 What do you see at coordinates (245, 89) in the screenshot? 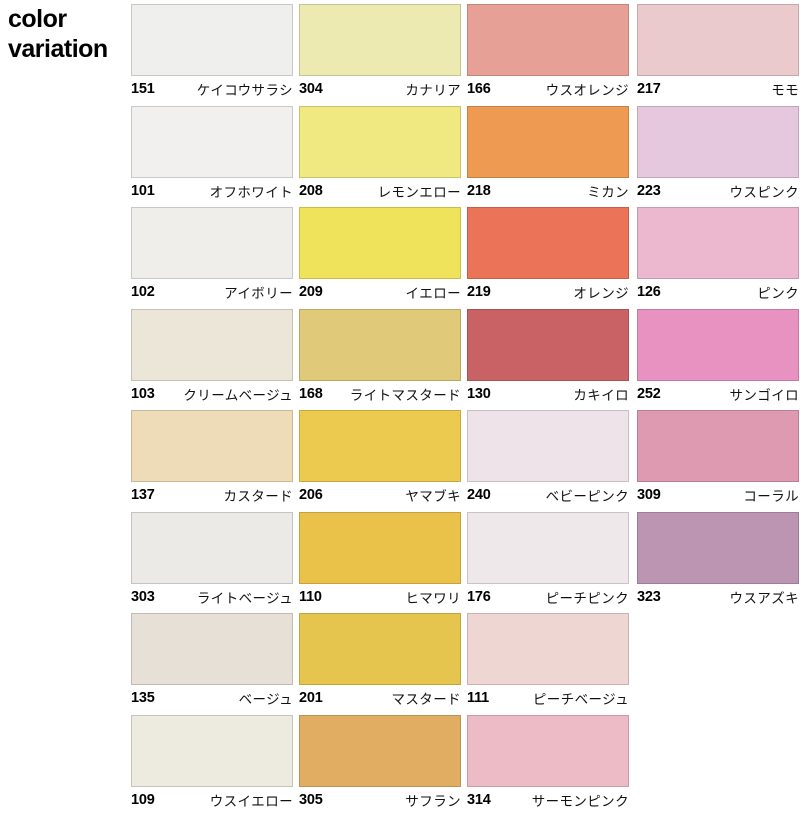
I see `swatch-name: ケイコウサラシ` at bounding box center [245, 89].